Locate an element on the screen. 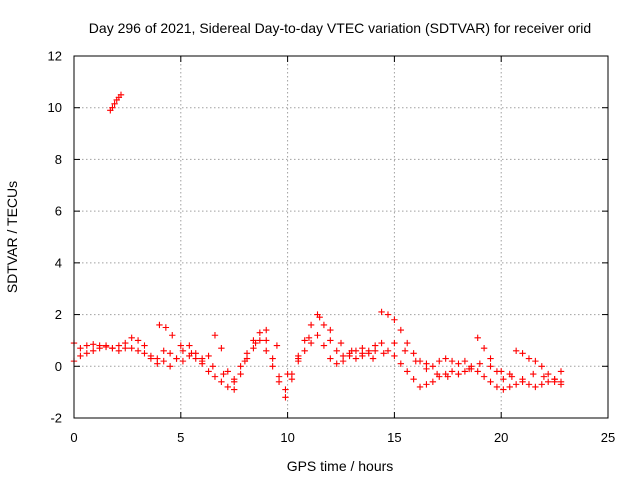 The height and width of the screenshot is (480, 640). series-track-c is located at coordinates (360, 350).